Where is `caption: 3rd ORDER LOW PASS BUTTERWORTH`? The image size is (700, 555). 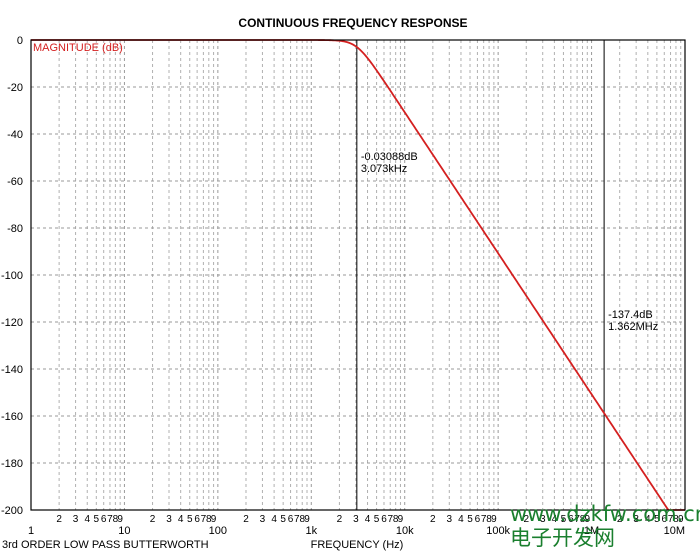 caption: 3rd ORDER LOW PASS BUTTERWORTH is located at coordinates (105, 545).